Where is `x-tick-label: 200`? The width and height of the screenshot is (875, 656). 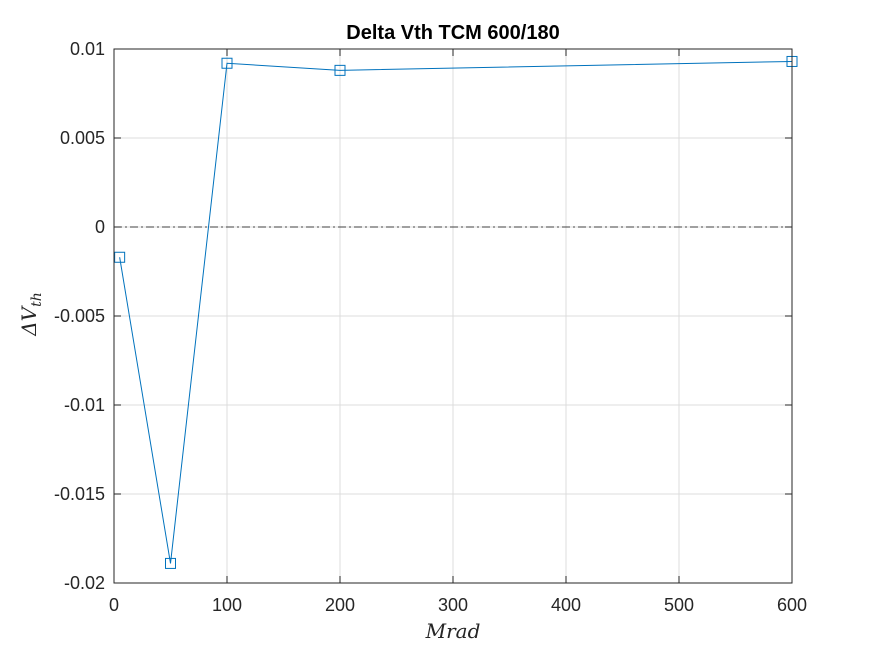
x-tick-label: 200 is located at coordinates (340, 605).